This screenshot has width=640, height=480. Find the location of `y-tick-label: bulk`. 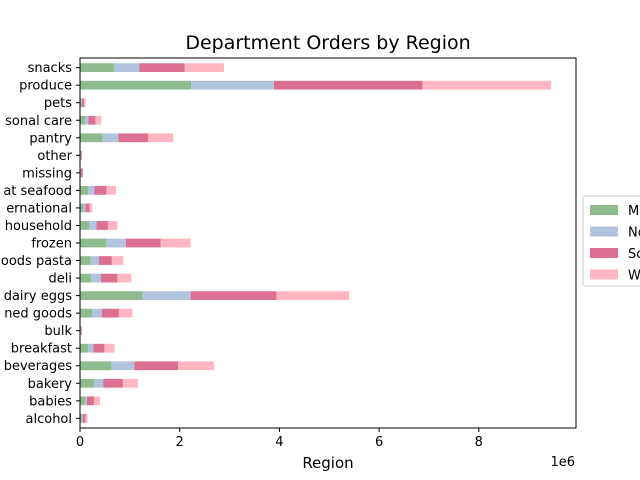

y-tick-label: bulk is located at coordinates (58, 331).